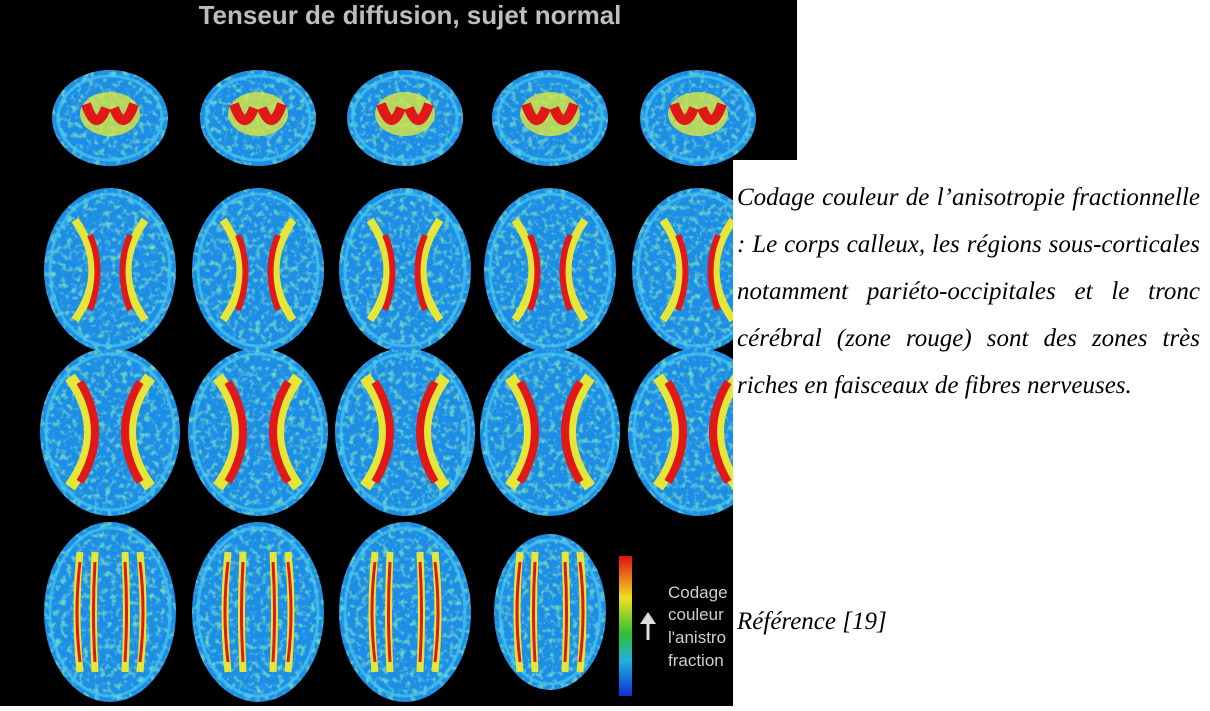 This screenshot has height=711, width=1210. I want to click on legend-line: fraction, so click(696, 660).